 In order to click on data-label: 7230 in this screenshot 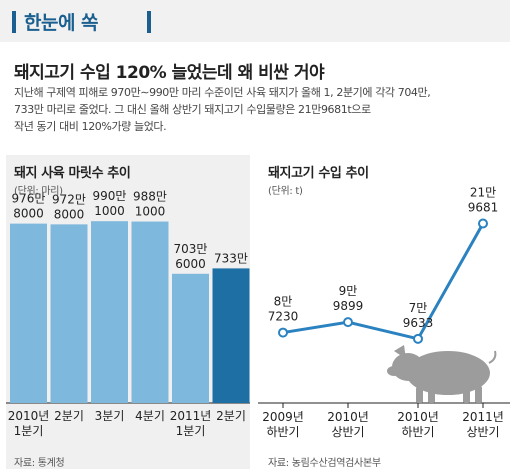, I will do `click(283, 317)`.